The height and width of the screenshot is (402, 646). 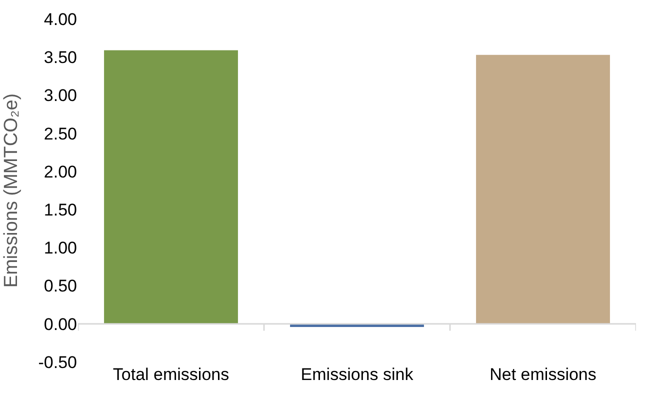 I want to click on y-tick-label: 2.50, so click(x=60, y=134).